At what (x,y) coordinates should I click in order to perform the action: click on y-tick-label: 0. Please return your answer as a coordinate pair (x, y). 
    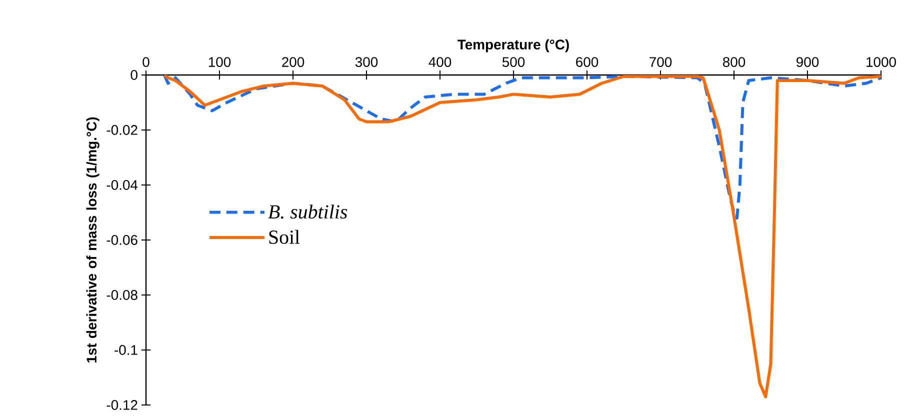
    Looking at the image, I should click on (134, 75).